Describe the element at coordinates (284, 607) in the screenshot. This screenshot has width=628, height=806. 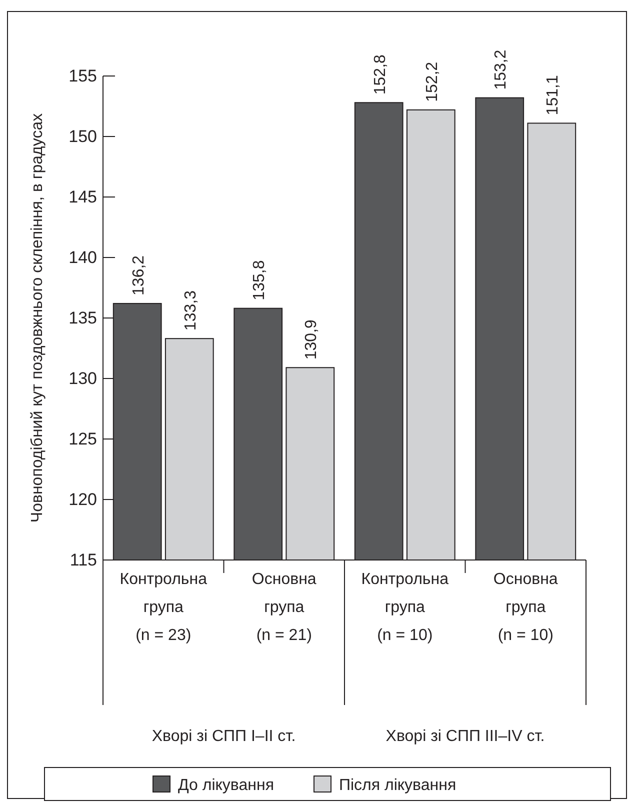
I see `x-tick-label: Основна група (n = 21)` at that location.